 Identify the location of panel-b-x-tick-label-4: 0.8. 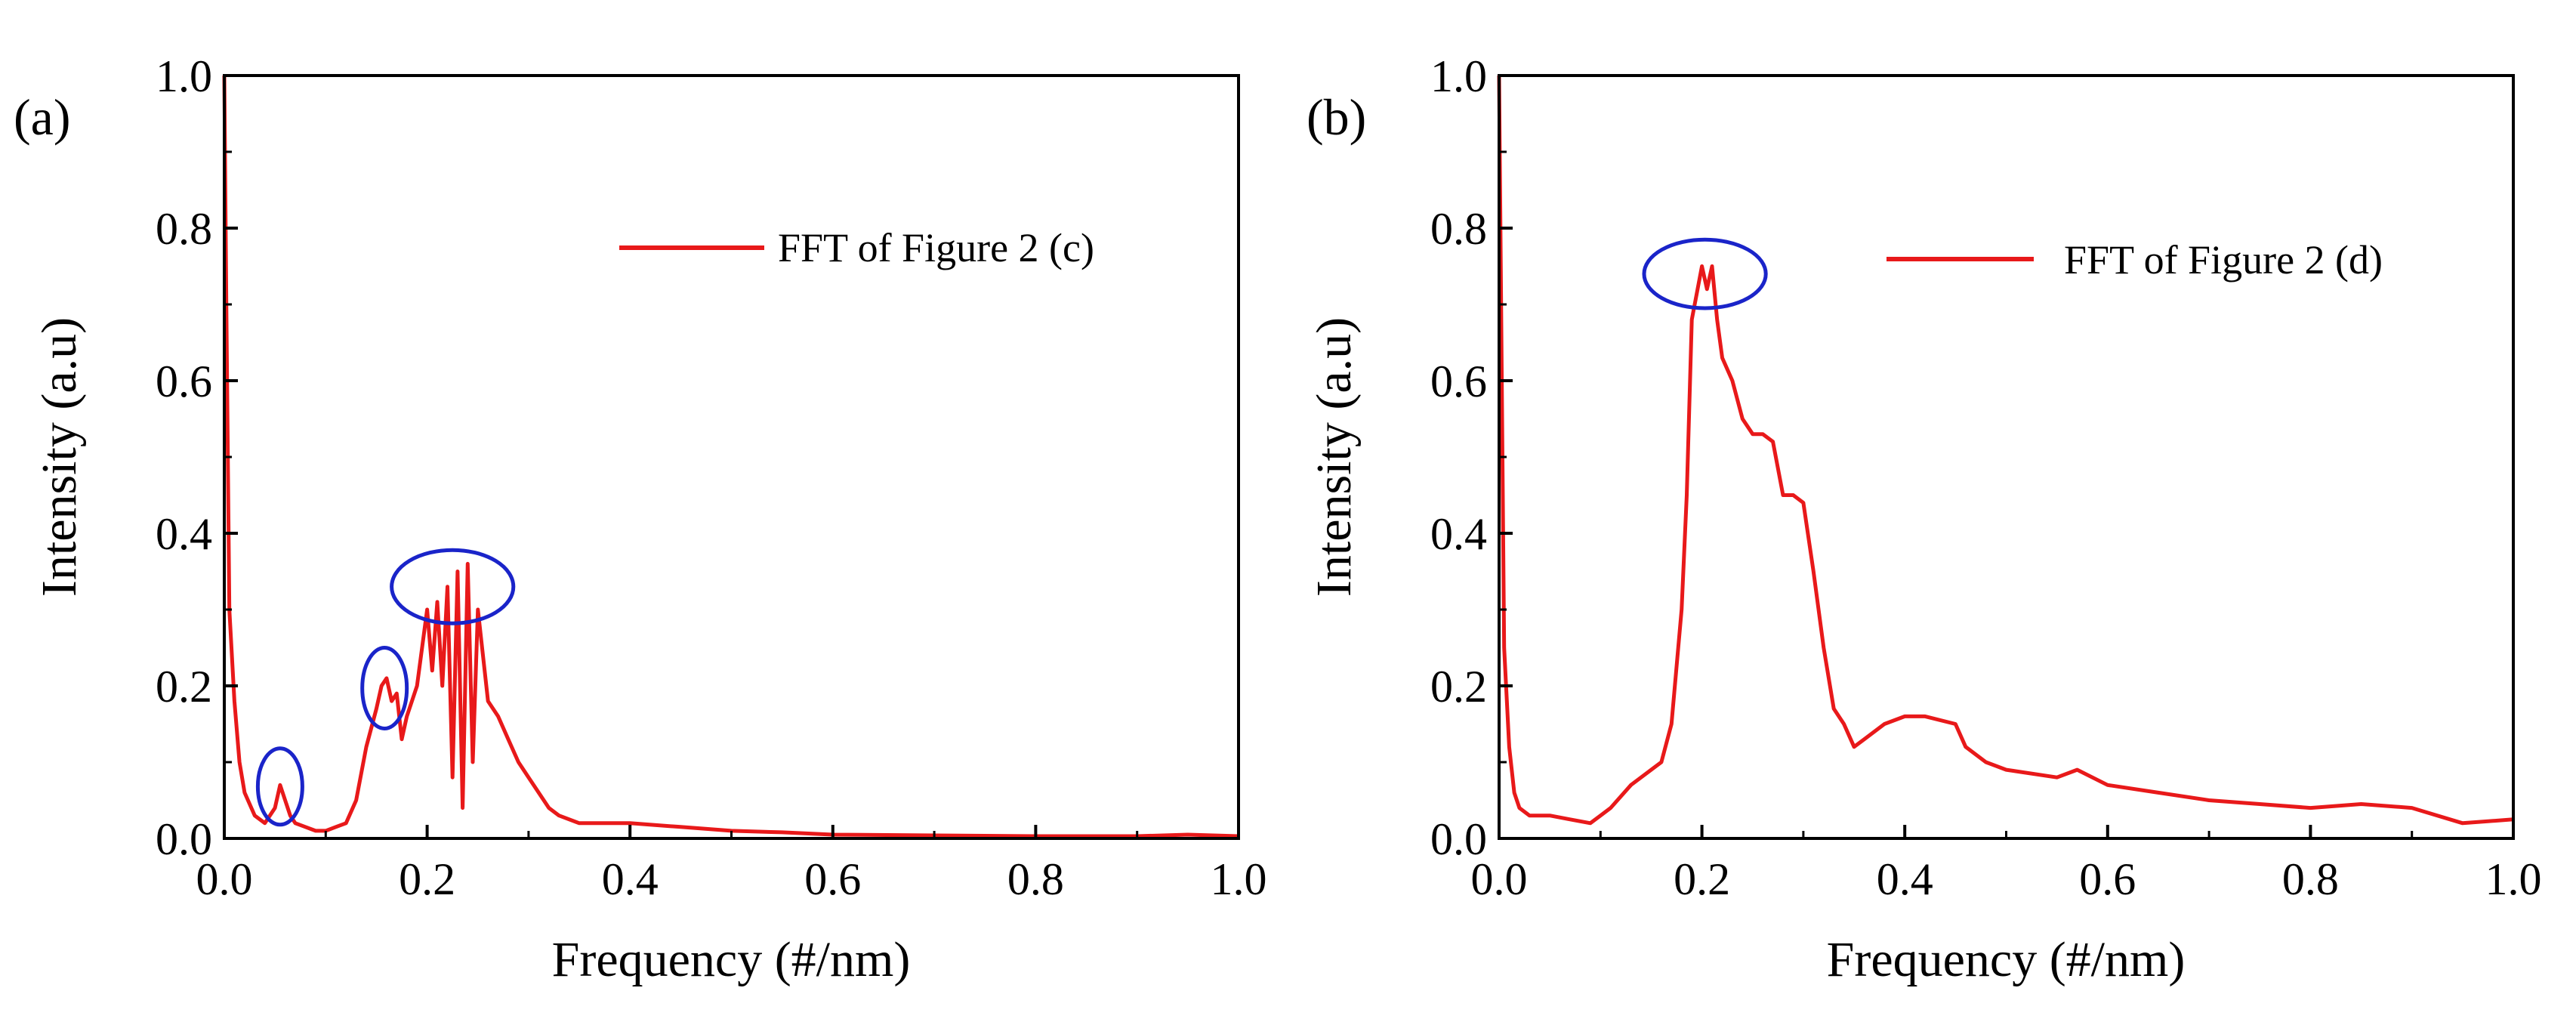
(2310, 879).